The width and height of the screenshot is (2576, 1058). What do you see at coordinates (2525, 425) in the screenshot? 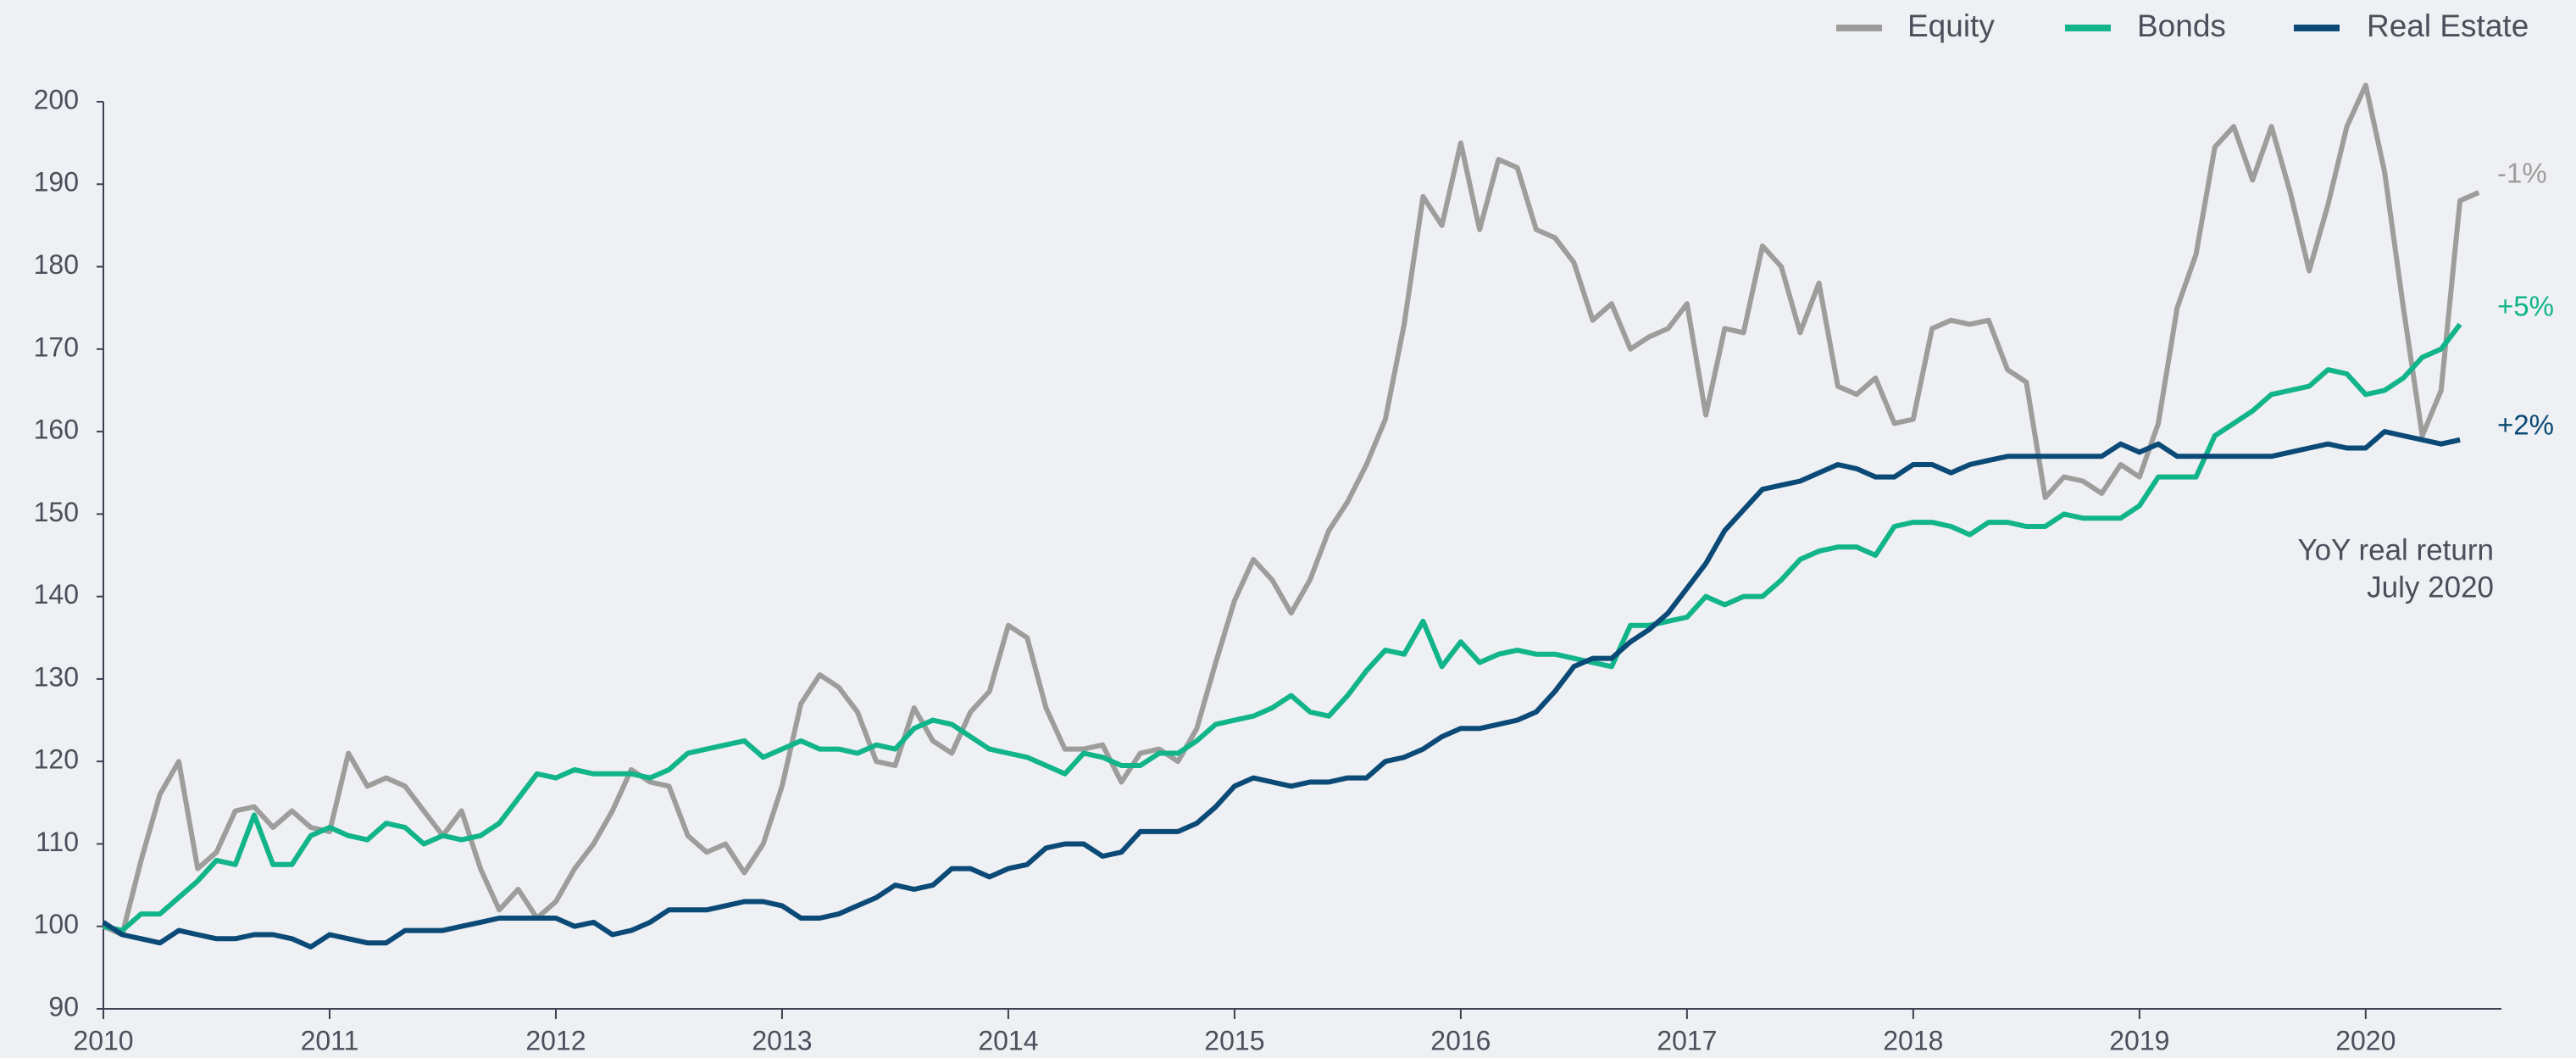
I see `end-label: +2%` at bounding box center [2525, 425].